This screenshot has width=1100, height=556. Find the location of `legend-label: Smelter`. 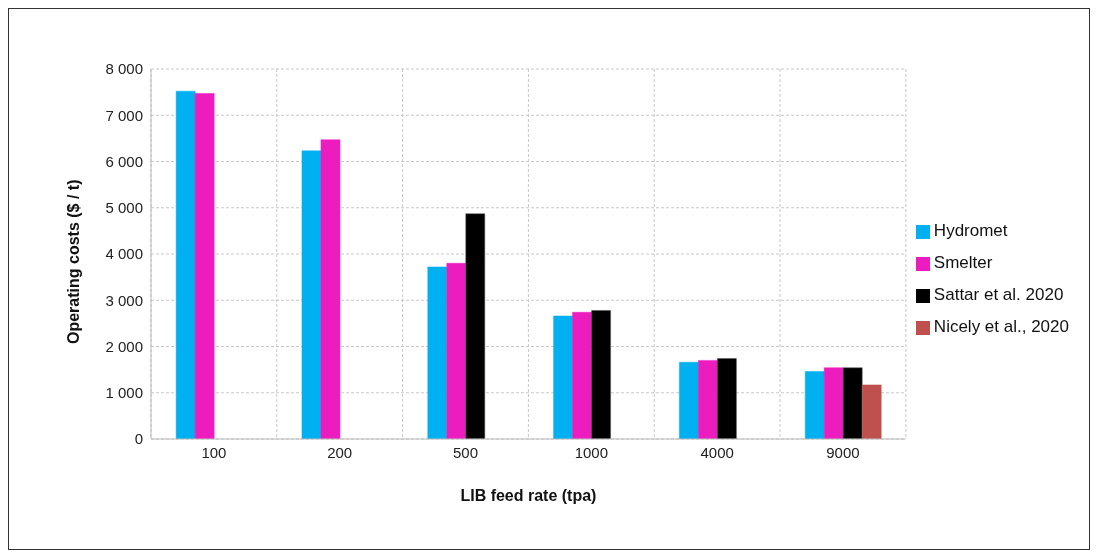

legend-label: Smelter is located at coordinates (963, 262).